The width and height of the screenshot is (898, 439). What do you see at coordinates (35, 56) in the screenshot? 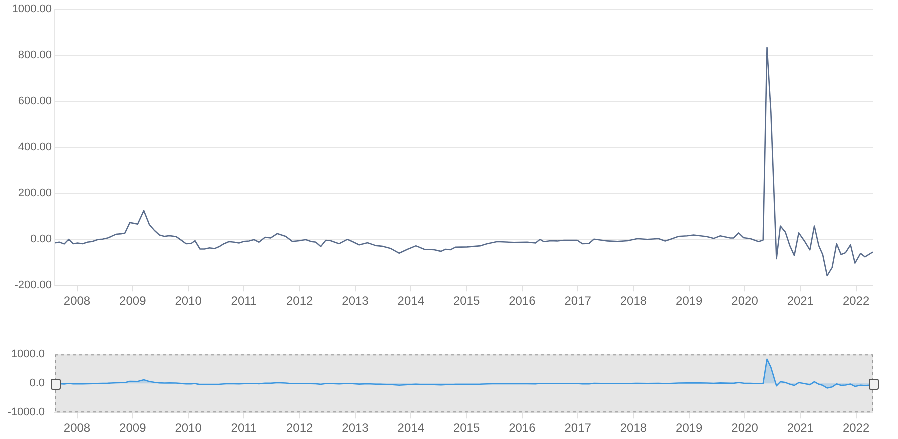
I see `y-tick-label: 800.00` at bounding box center [35, 56].